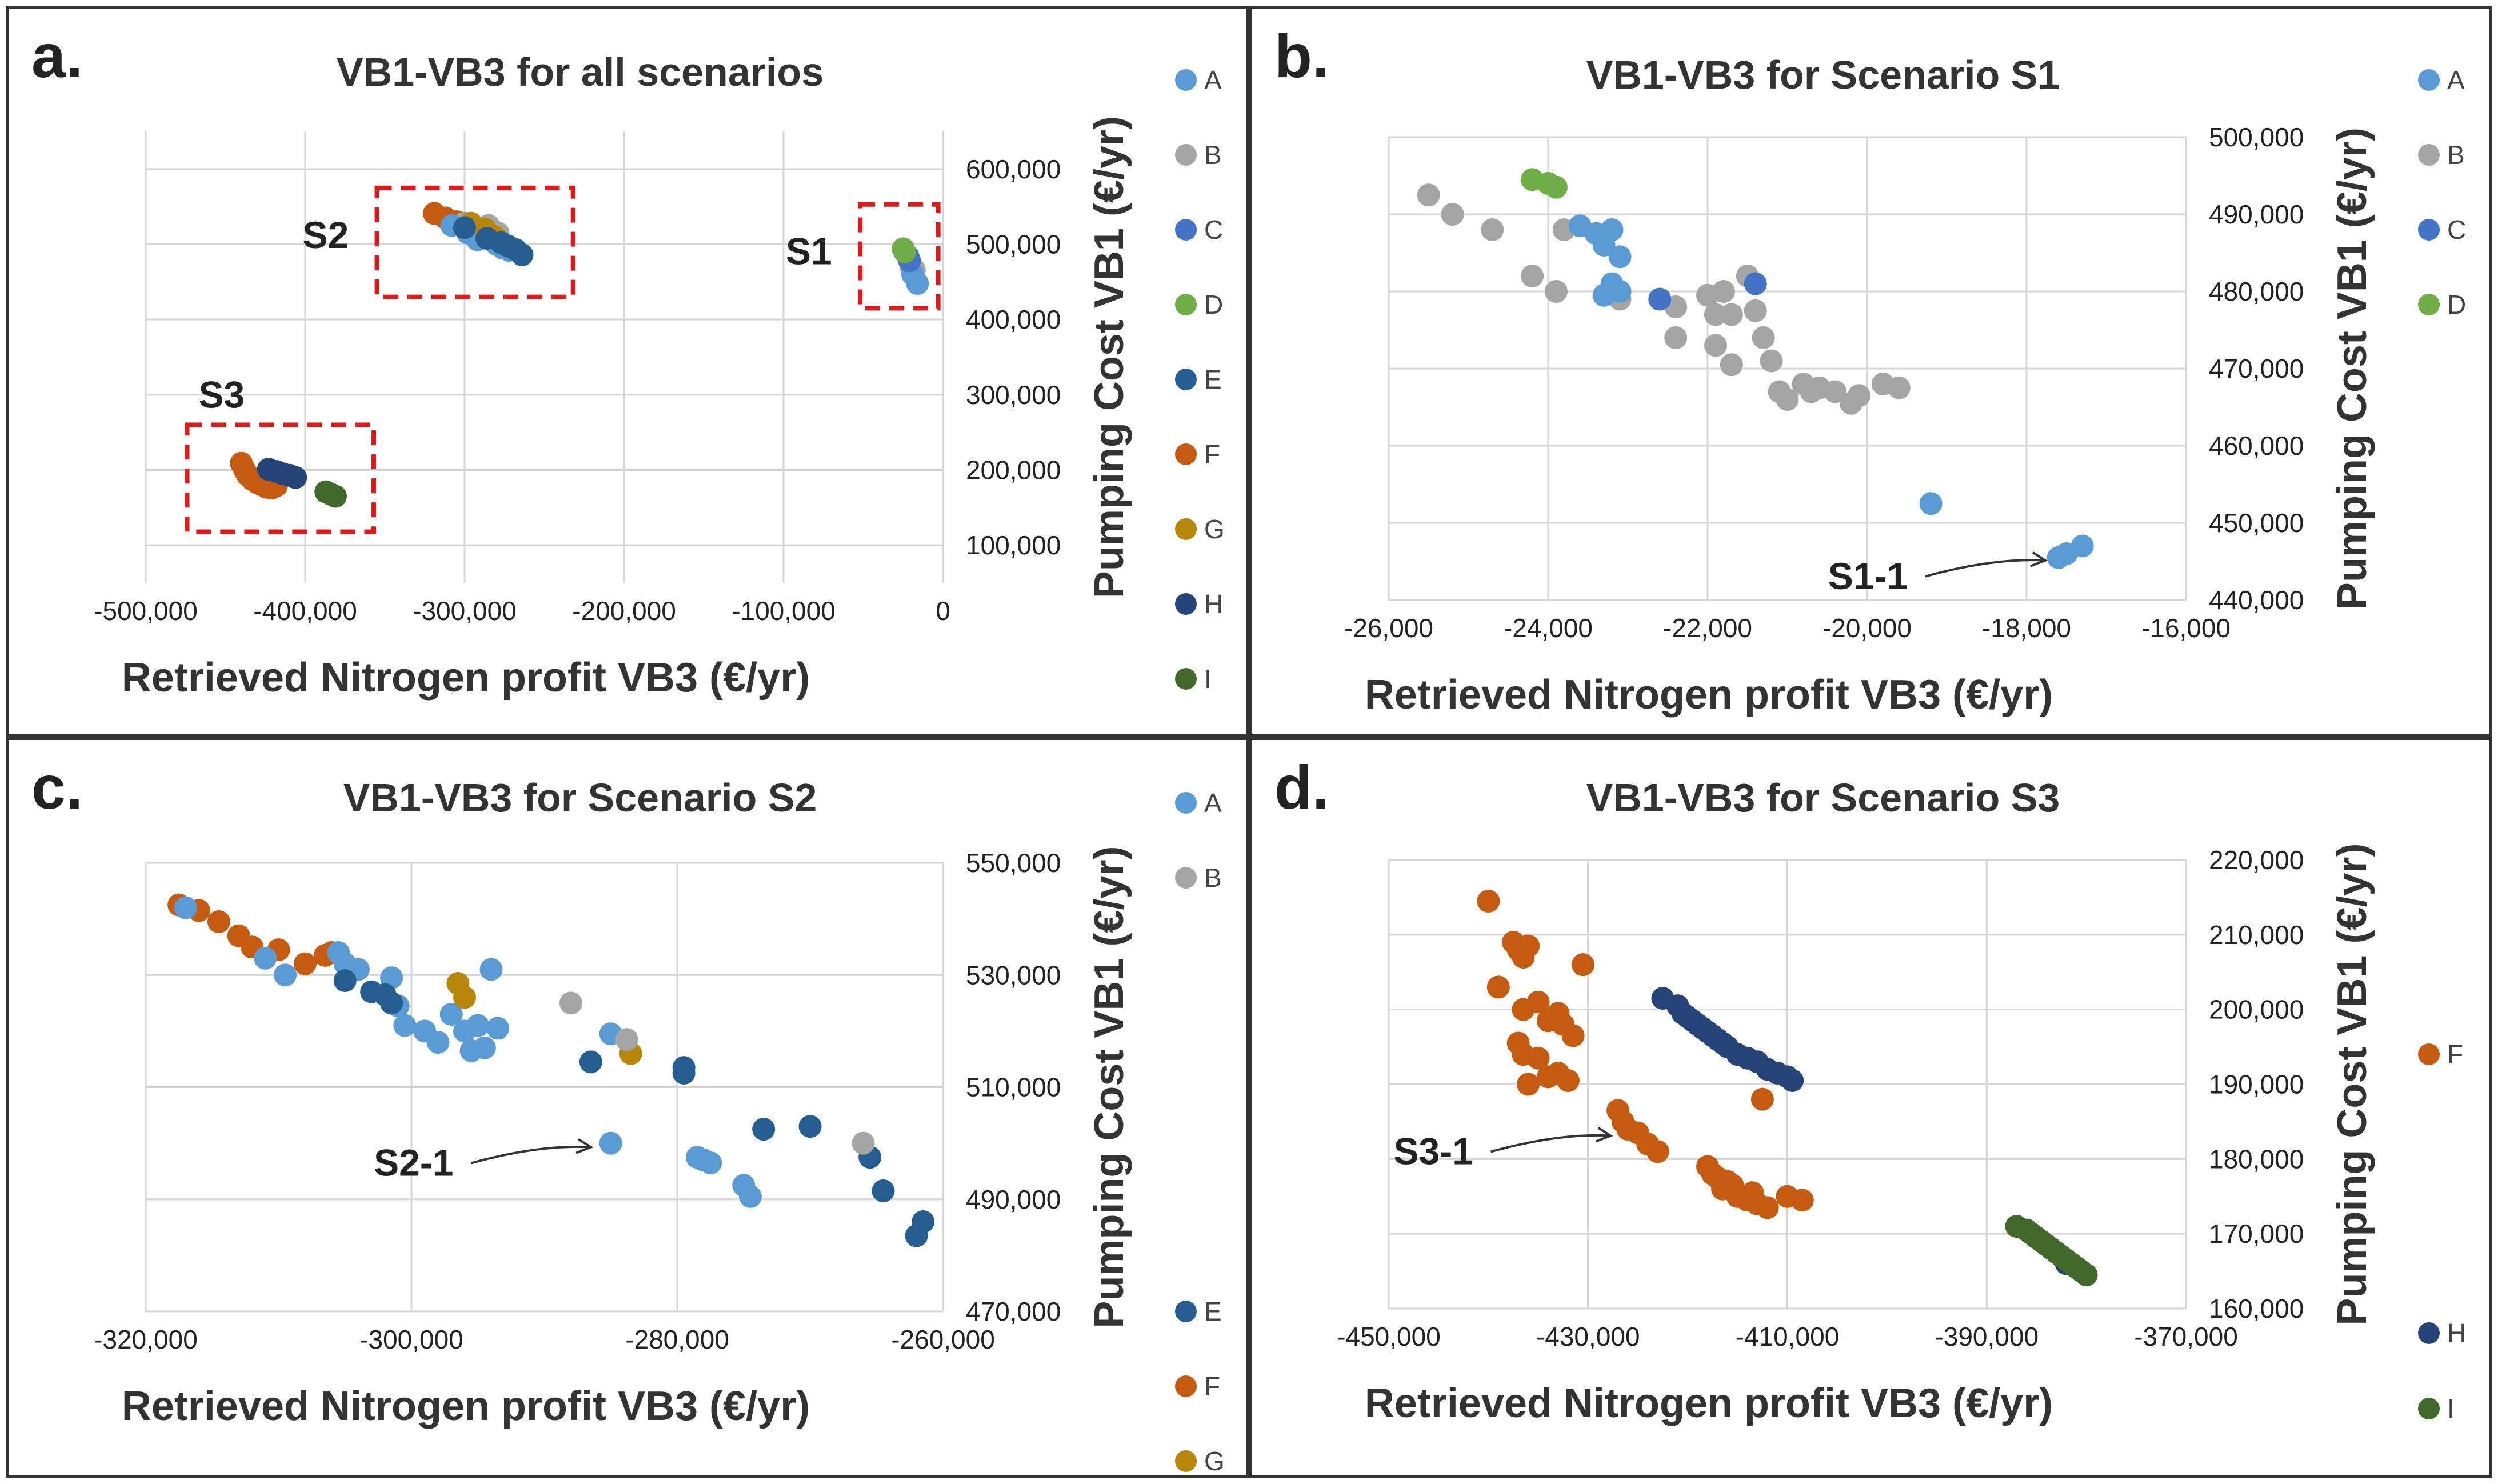 The width and height of the screenshot is (2498, 1484). What do you see at coordinates (2456, 304) in the screenshot?
I see `legend-label-D: D` at bounding box center [2456, 304].